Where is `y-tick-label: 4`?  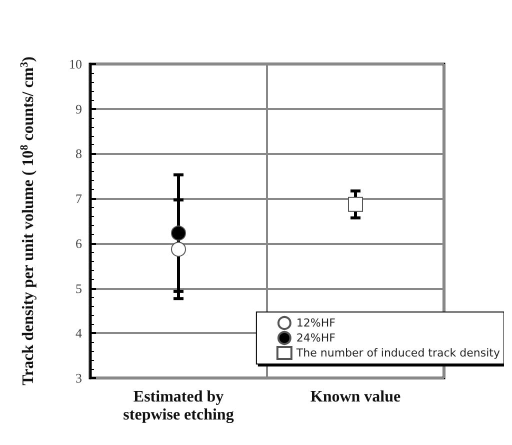
y-tick-label: 4 is located at coordinates (79, 333).